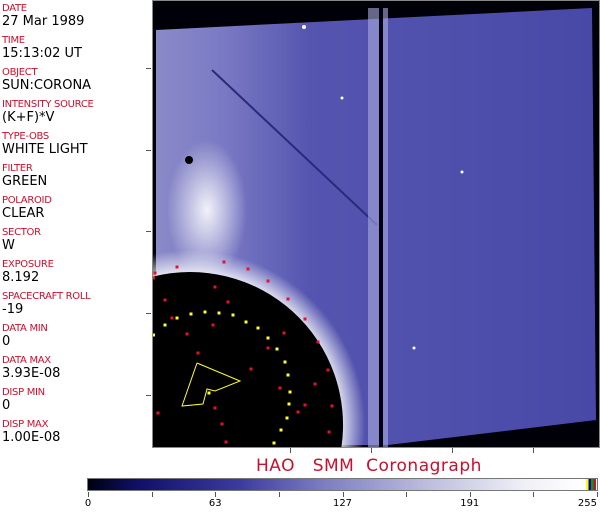 This screenshot has height=512, width=600. What do you see at coordinates (17, 168) in the screenshot?
I see `field-label: FILTER` at bounding box center [17, 168].